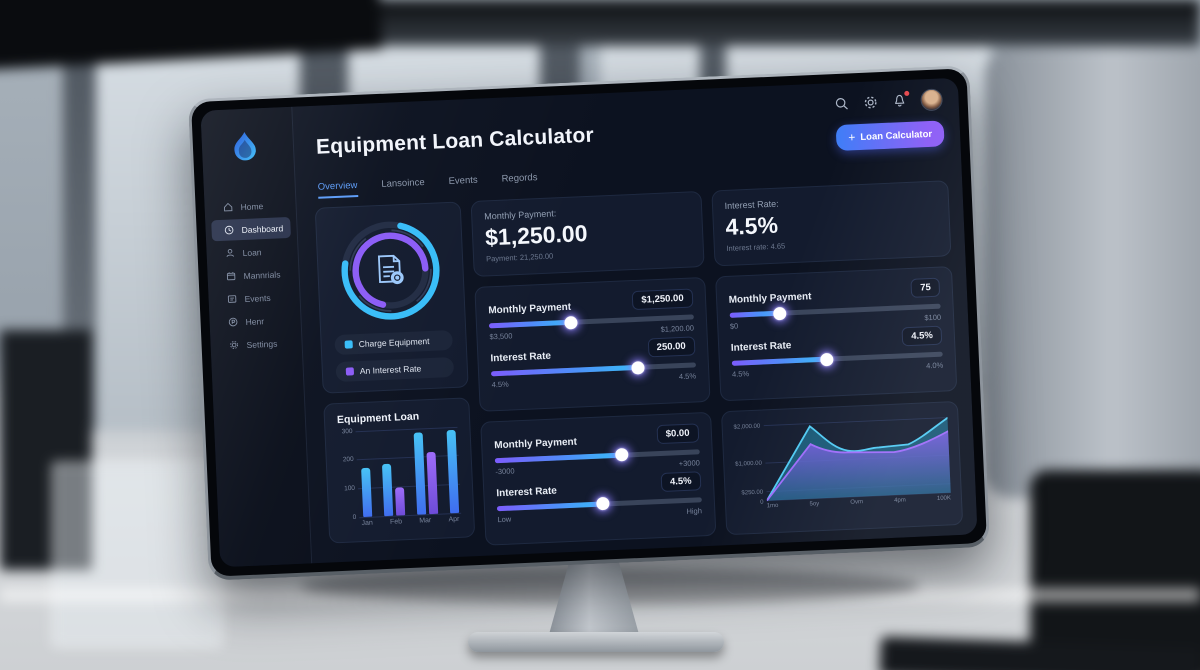  Describe the element at coordinates (137, 554) in the screenshot. I see `glass-divider` at that location.